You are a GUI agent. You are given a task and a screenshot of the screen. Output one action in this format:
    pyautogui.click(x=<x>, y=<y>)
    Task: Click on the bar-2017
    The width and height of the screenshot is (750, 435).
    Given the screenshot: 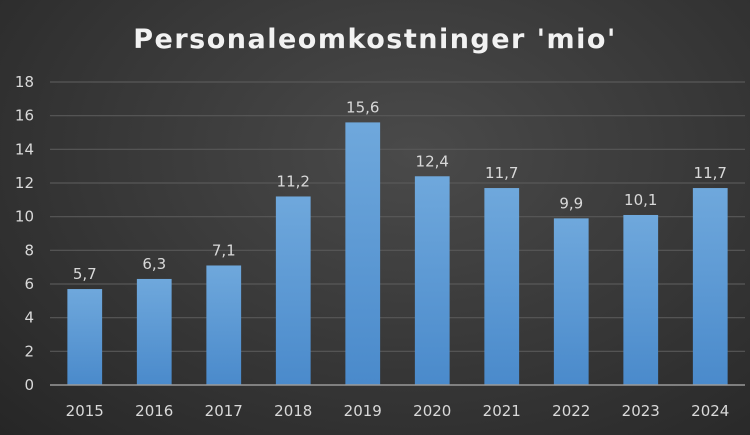 What is the action you would take?
    pyautogui.click(x=224, y=325)
    